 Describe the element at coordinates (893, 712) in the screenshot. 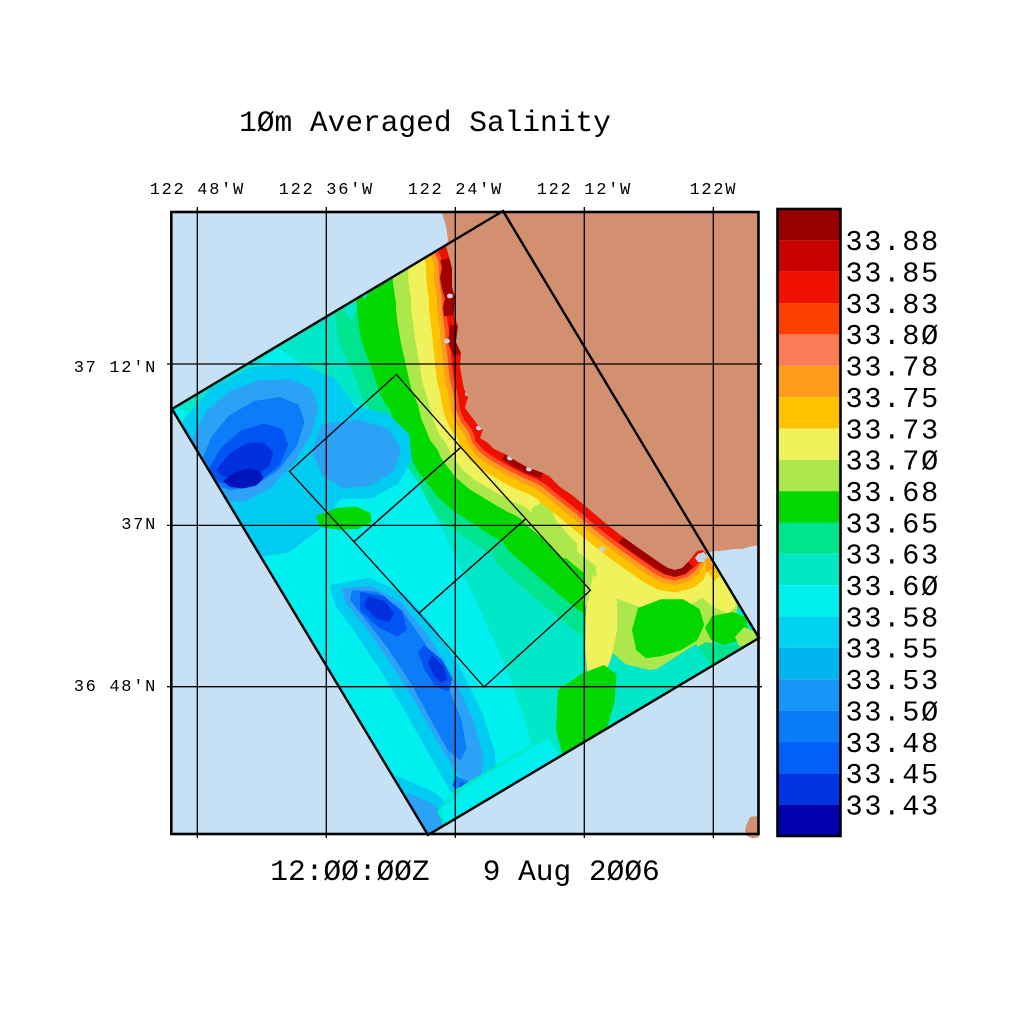

I see `svg-text: 33.5Ø` at that location.